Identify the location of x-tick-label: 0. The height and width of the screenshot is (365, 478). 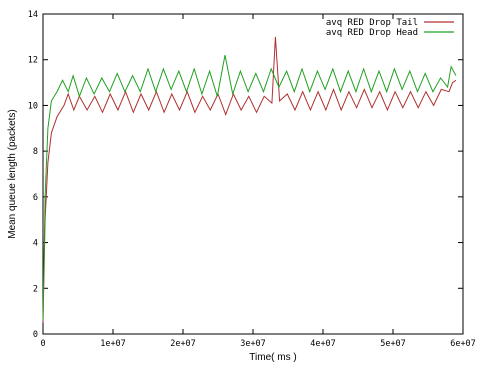
(42, 344).